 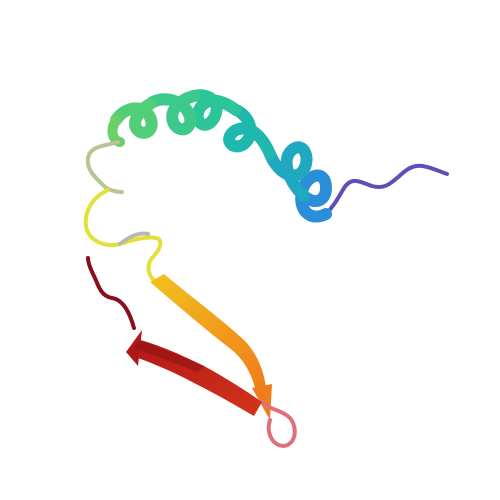 What do you see at coordinates (169, 356) in the screenshot?
I see `strand-2-shadow` at bounding box center [169, 356].